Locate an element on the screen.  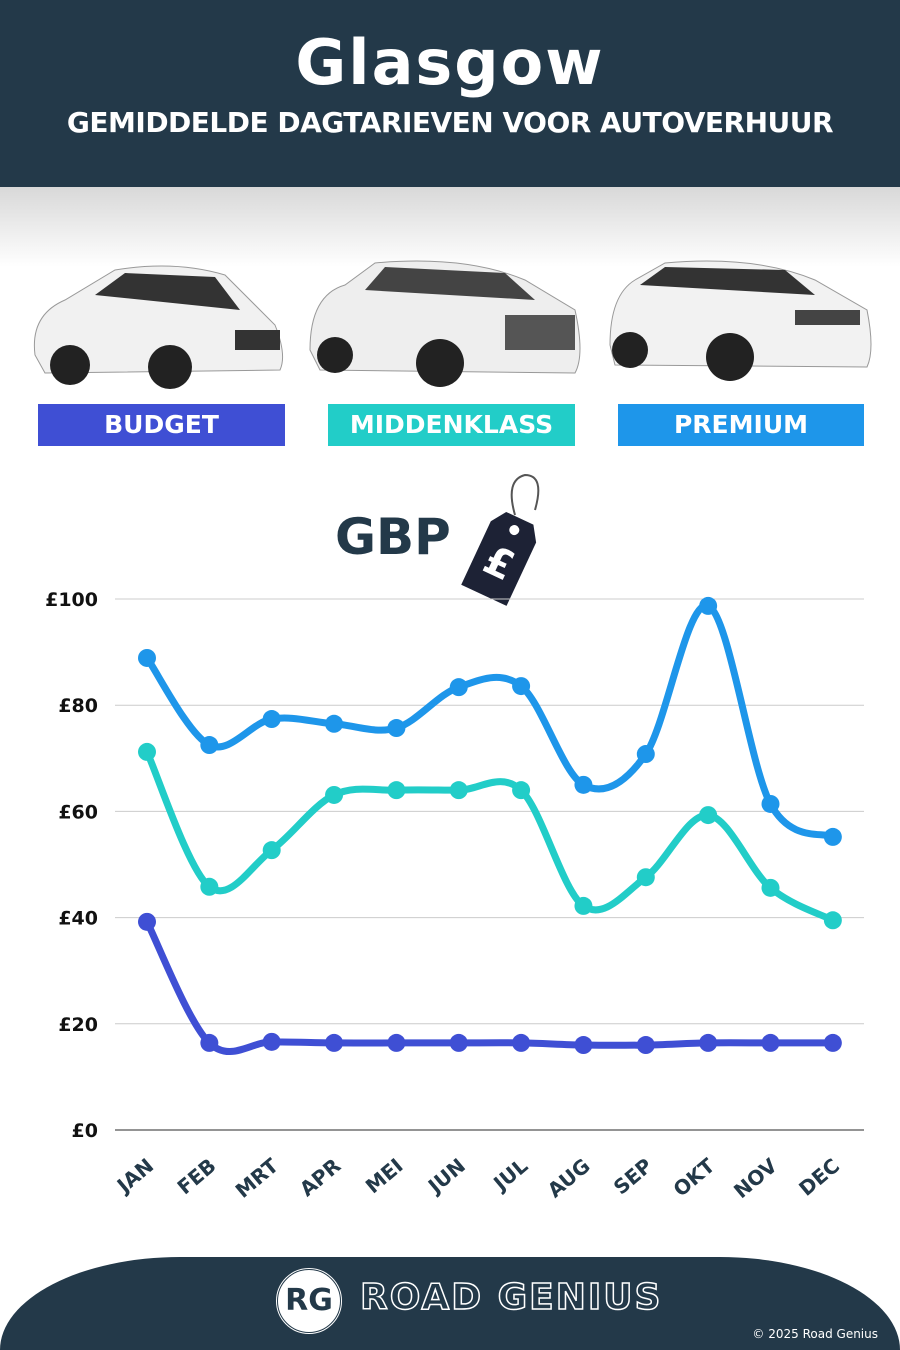
y-tick-label: £60 is located at coordinates (78, 812).